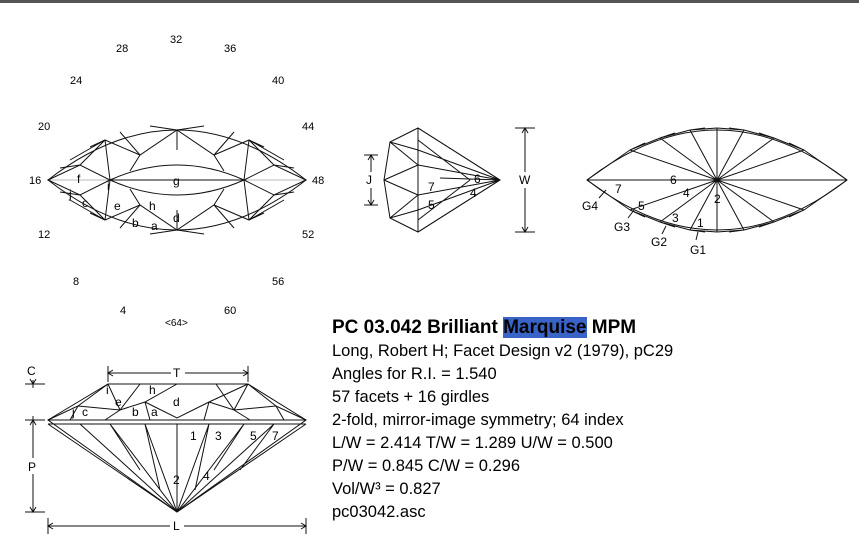  I want to click on index-label: <64>, so click(176, 323).